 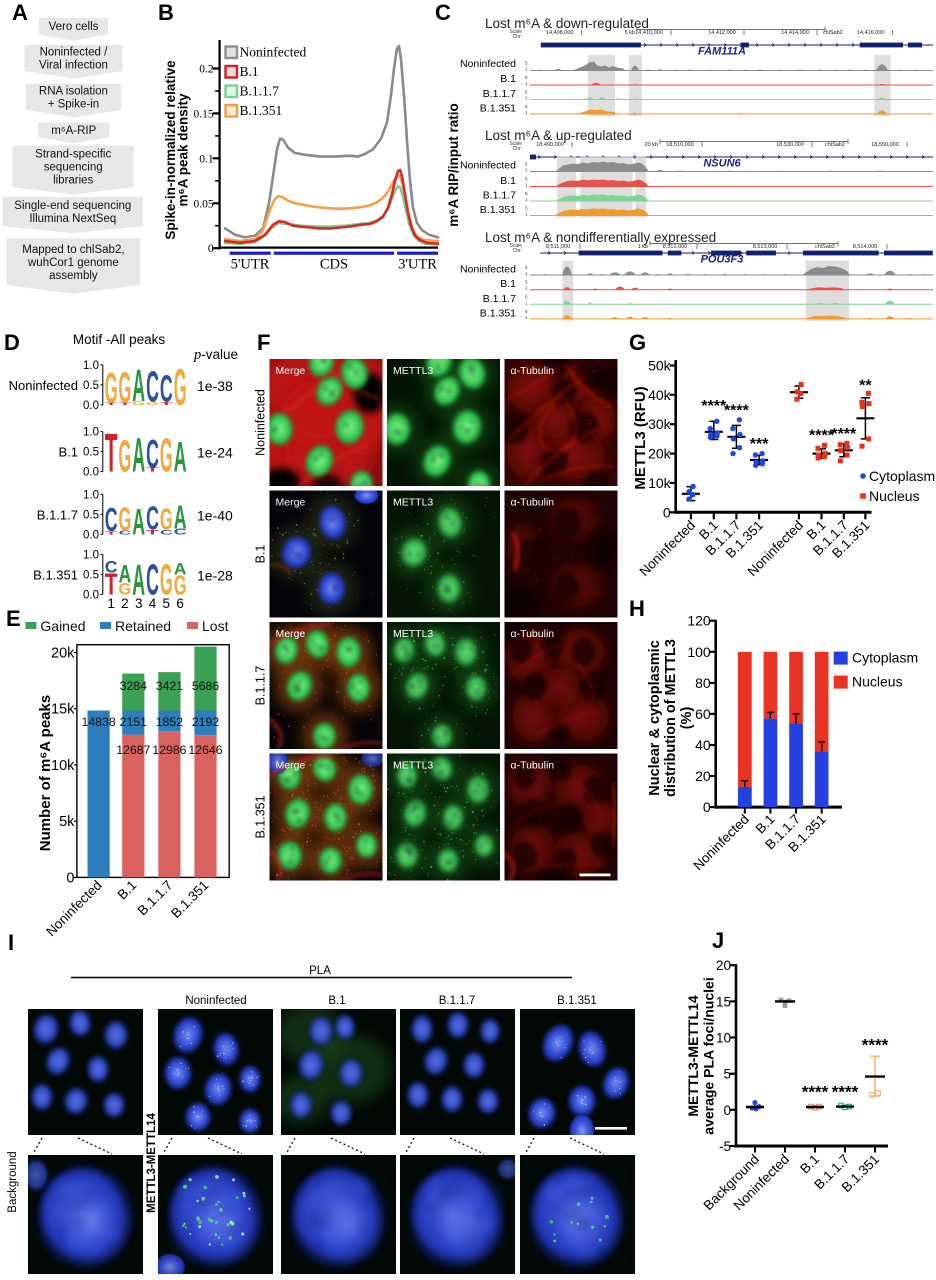 I want to click on svg-text: 2192, so click(x=206, y=722).